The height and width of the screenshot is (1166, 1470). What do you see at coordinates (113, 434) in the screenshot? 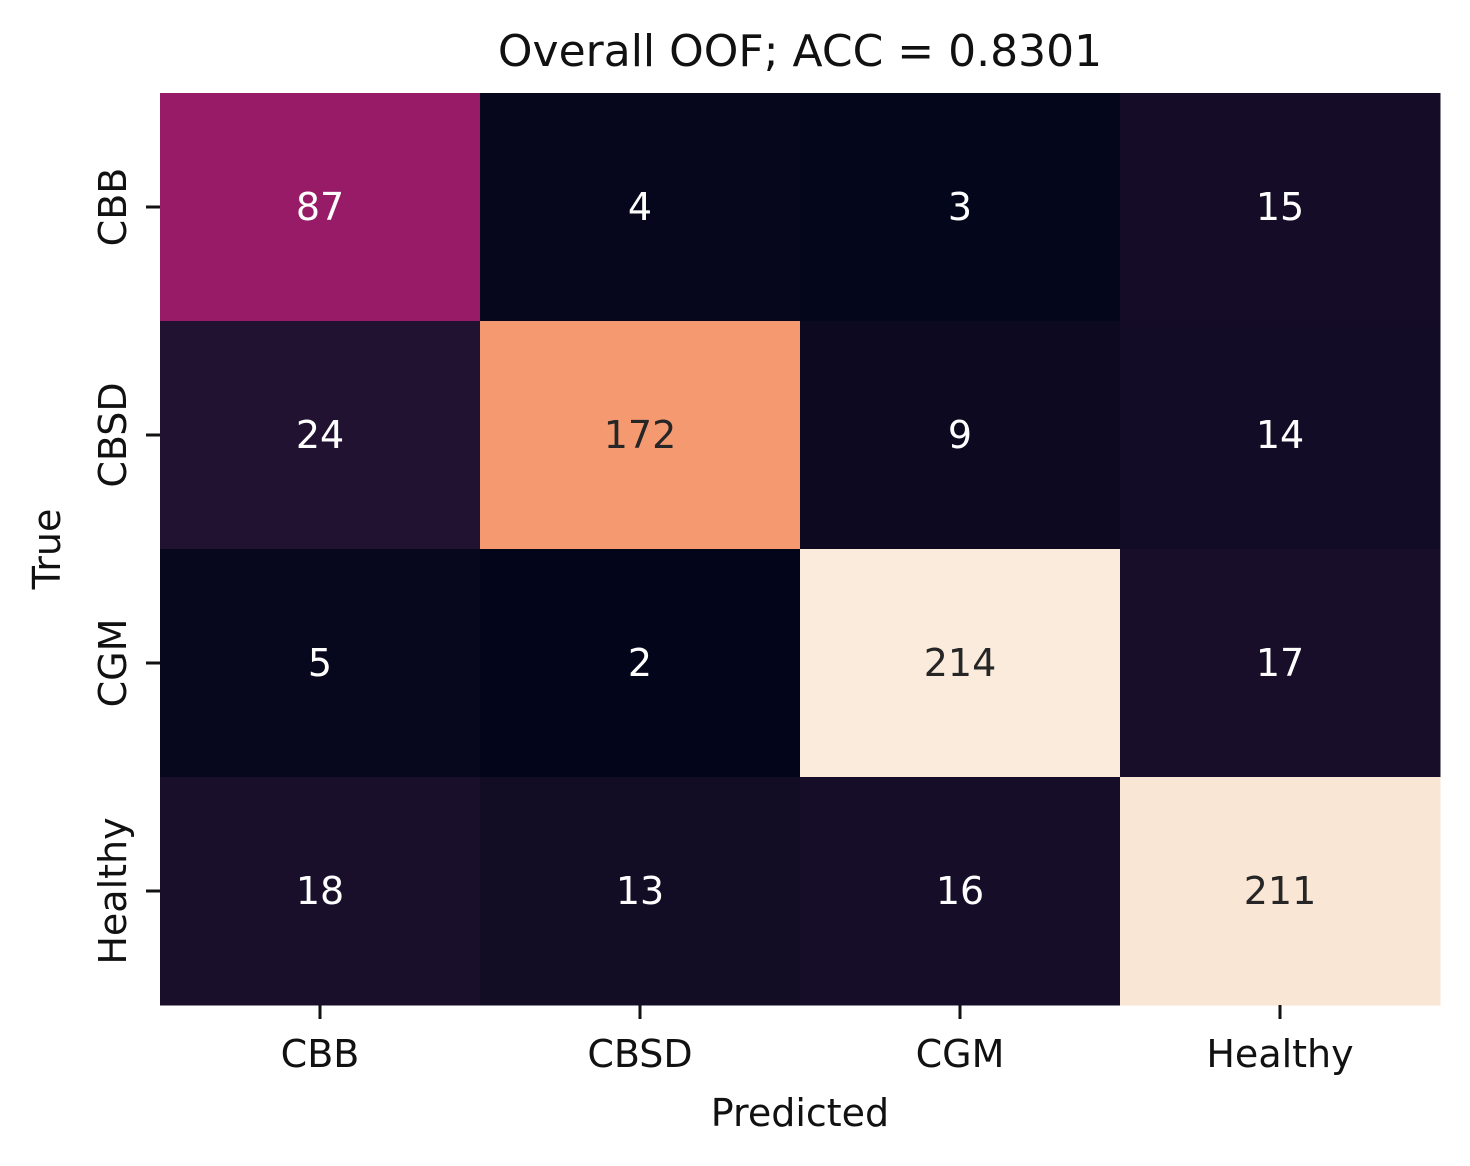
I see `y-tick-label: CBSD` at bounding box center [113, 434].